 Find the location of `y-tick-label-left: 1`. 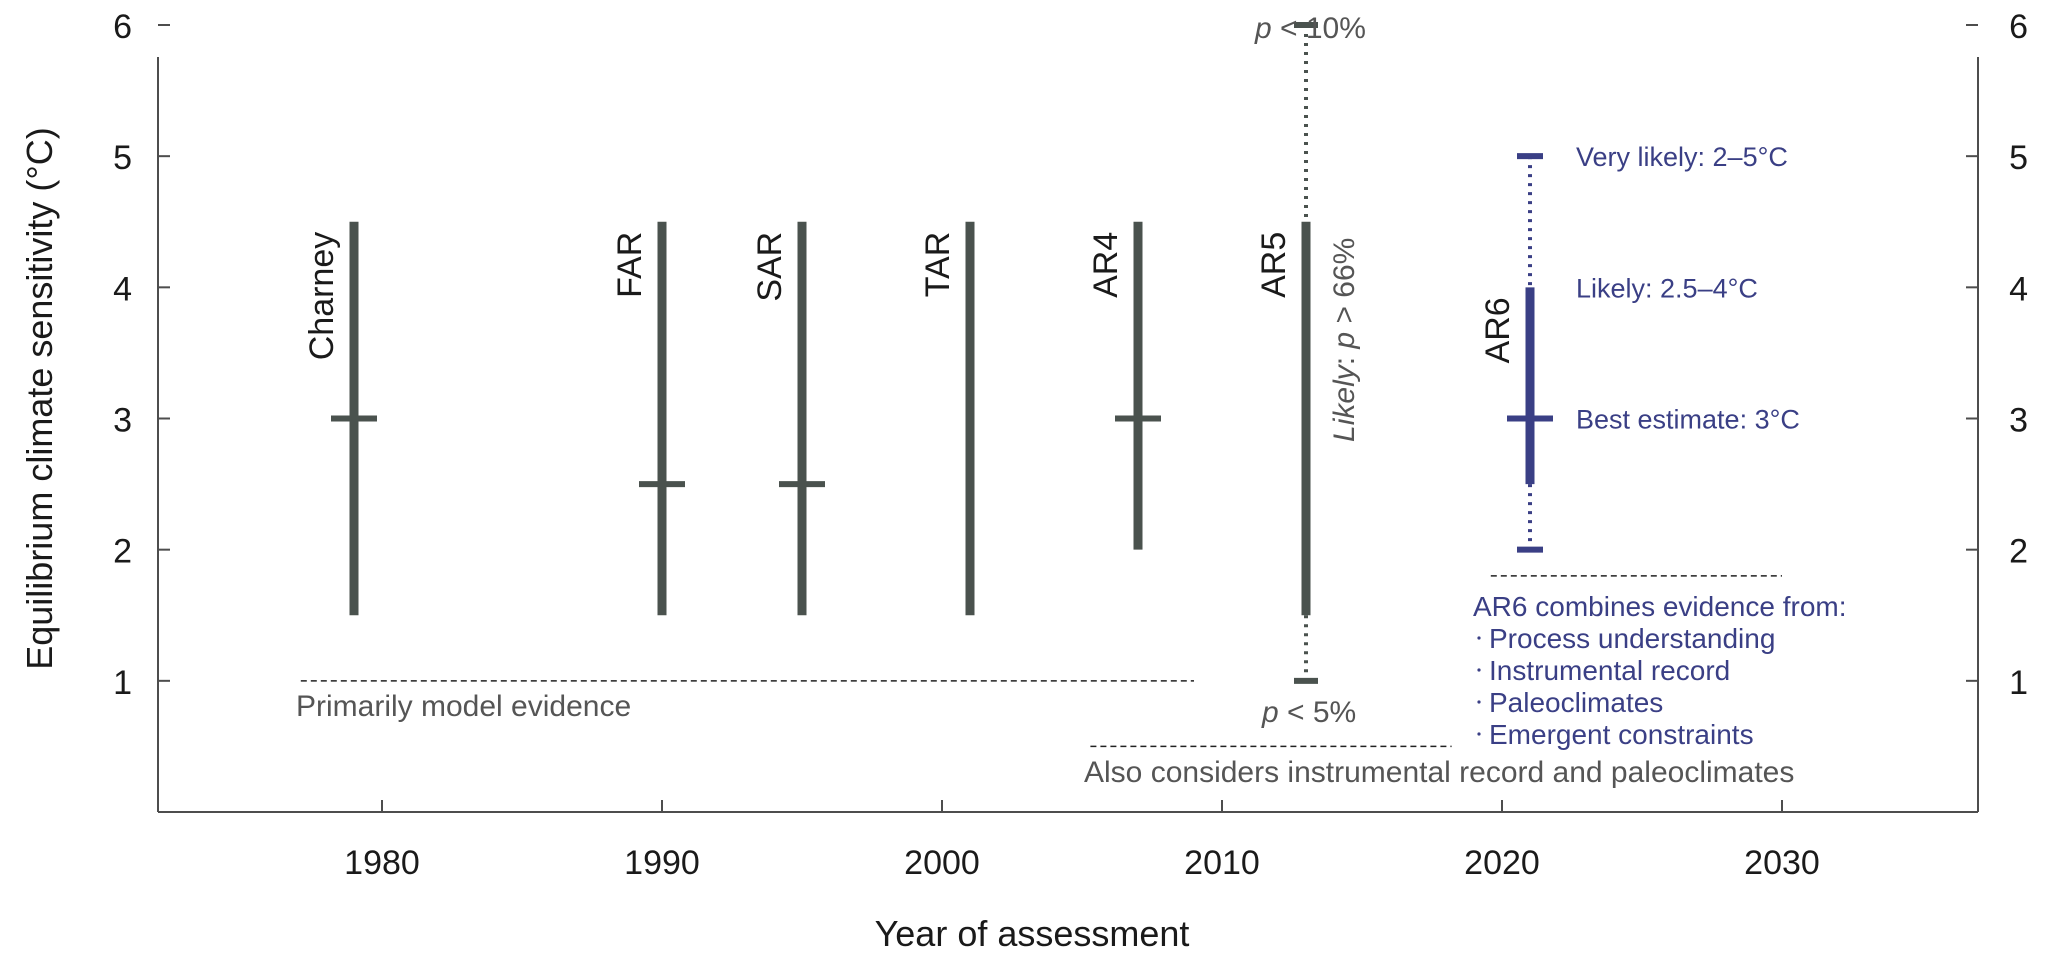

y-tick-label-left: 1 is located at coordinates (122, 683).